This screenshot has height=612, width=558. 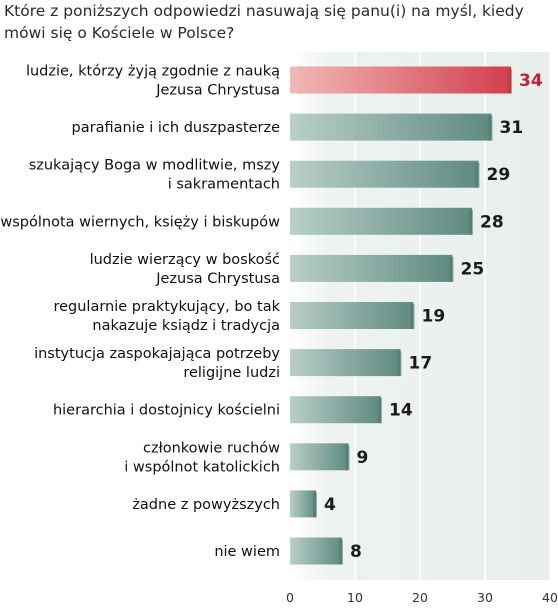 I want to click on value-label: 4, so click(x=330, y=505).